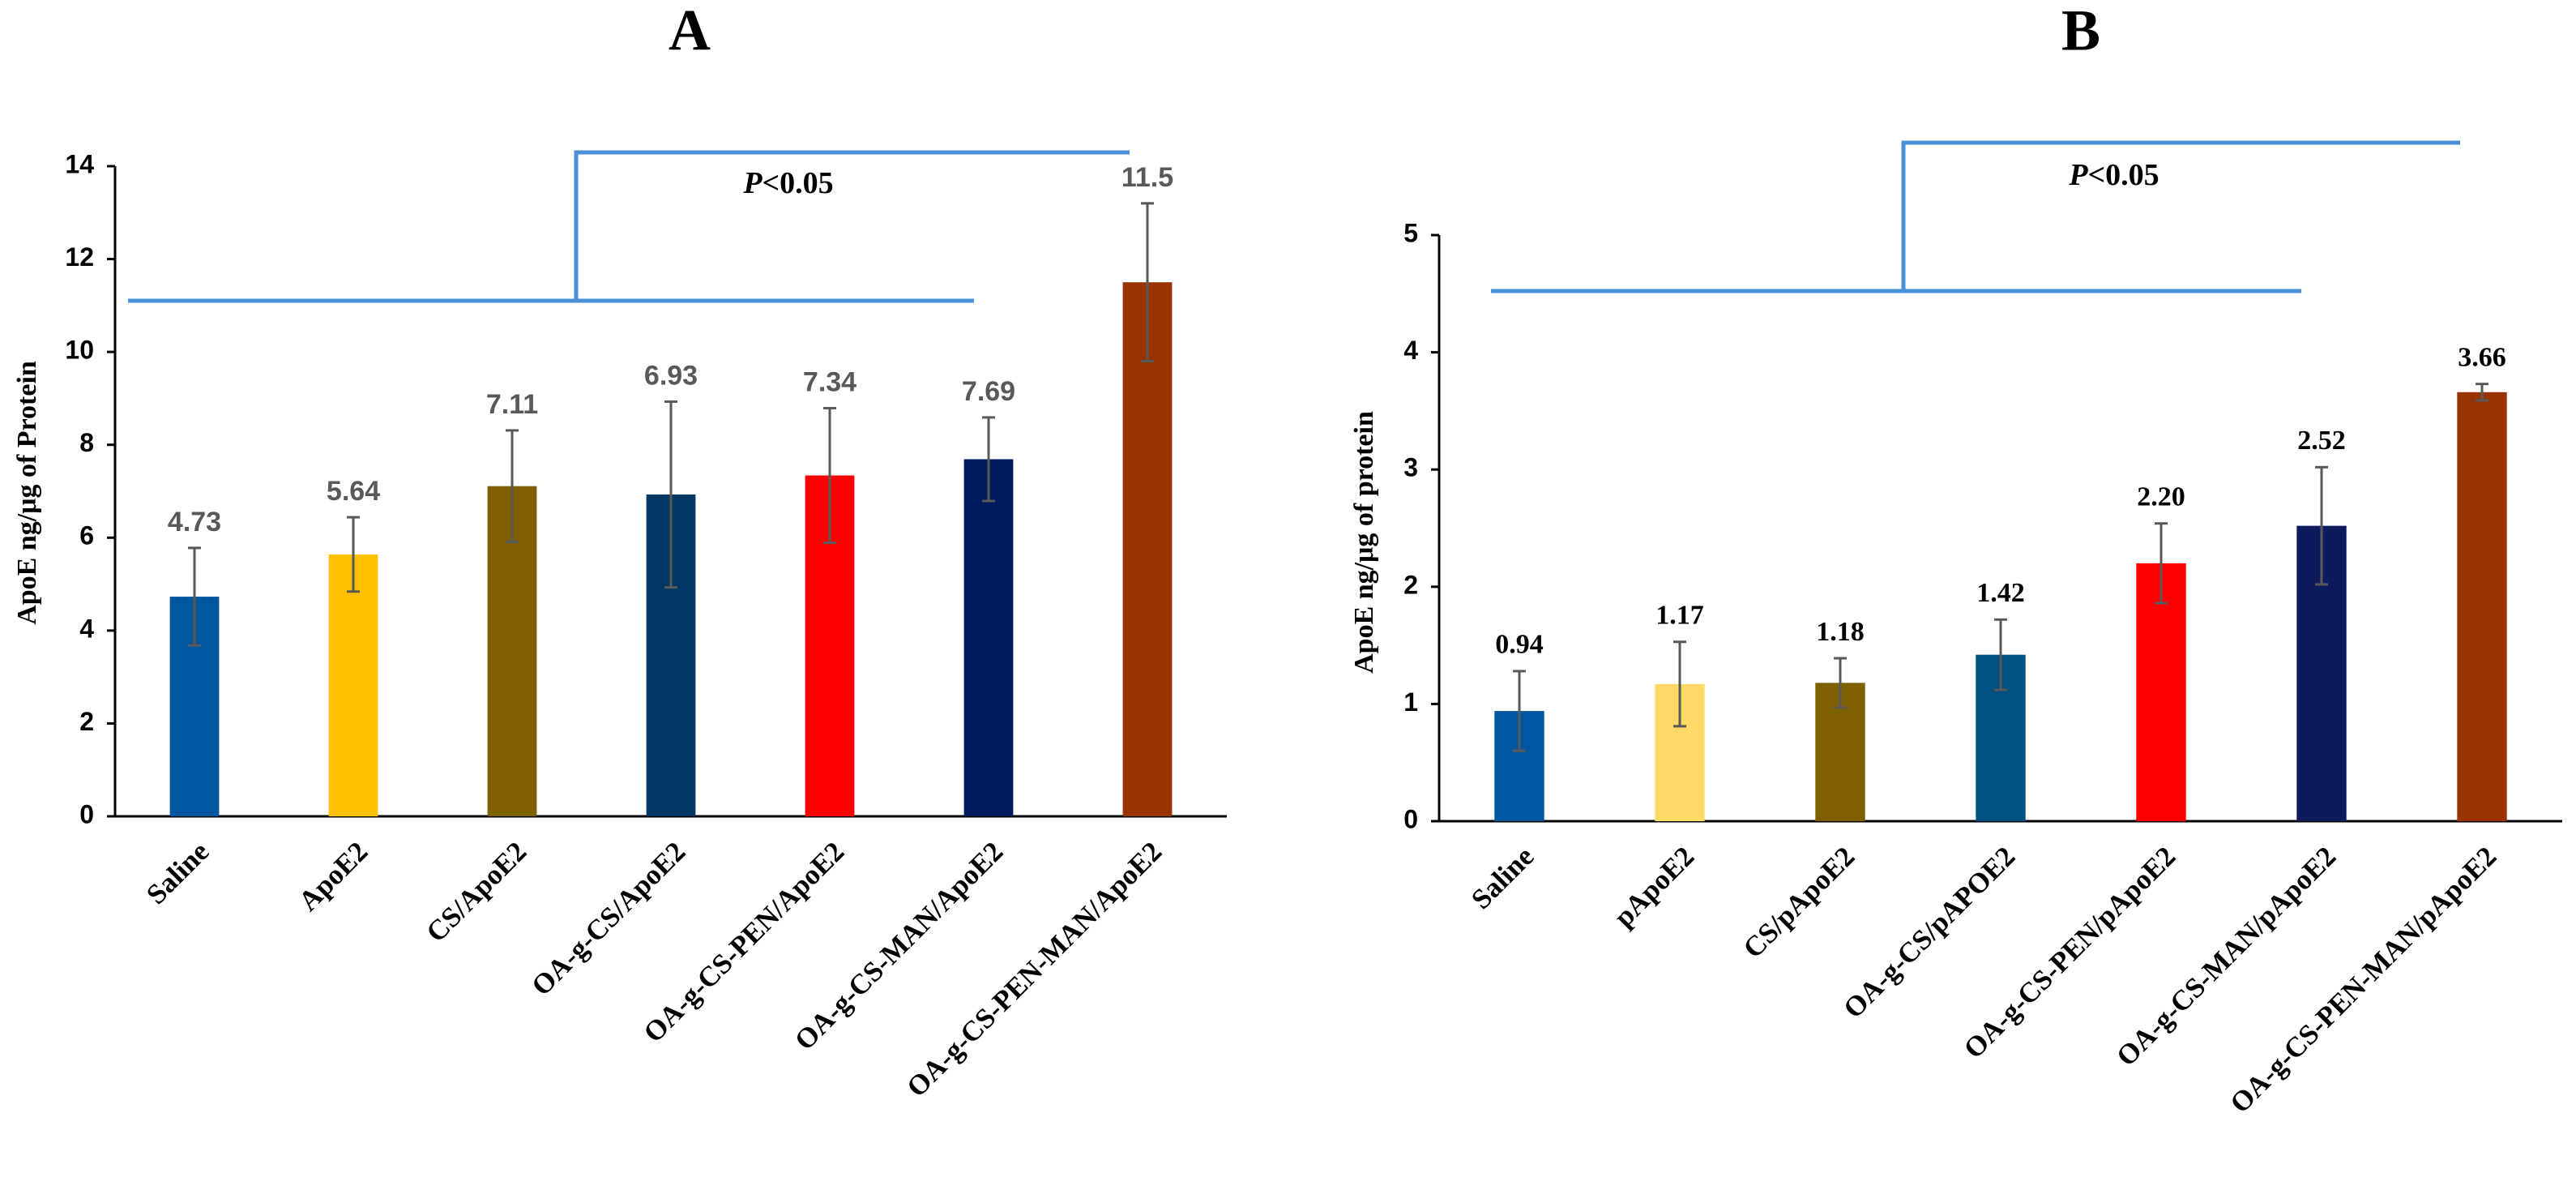  I want to click on y-tick-label: 14, so click(79, 163).